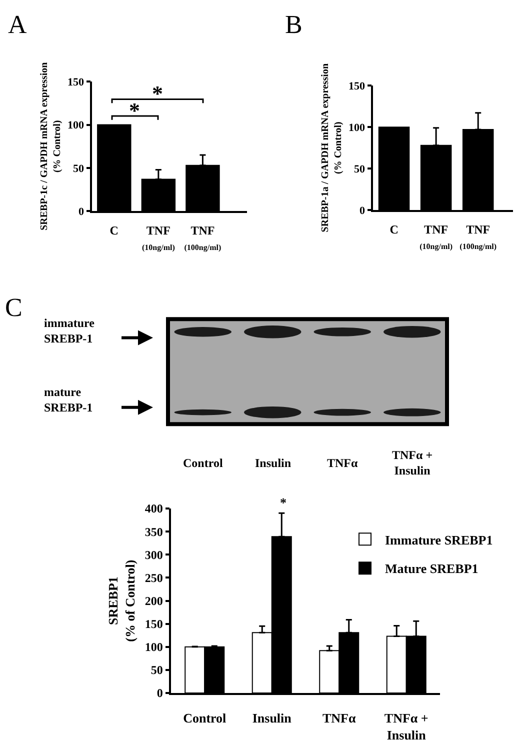 Image resolution: width=520 pixels, height=755 pixels. Describe the element at coordinates (153, 555) in the screenshot. I see `y-tick-label: 300` at that location.